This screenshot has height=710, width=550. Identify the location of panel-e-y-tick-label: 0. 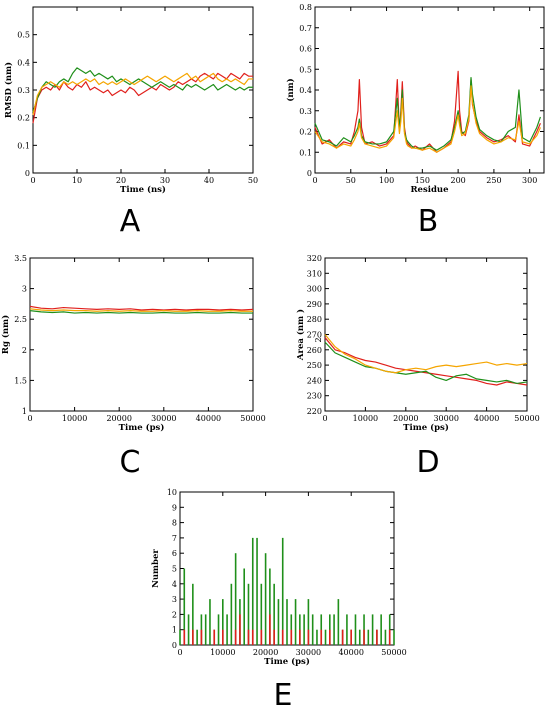
(174, 645).